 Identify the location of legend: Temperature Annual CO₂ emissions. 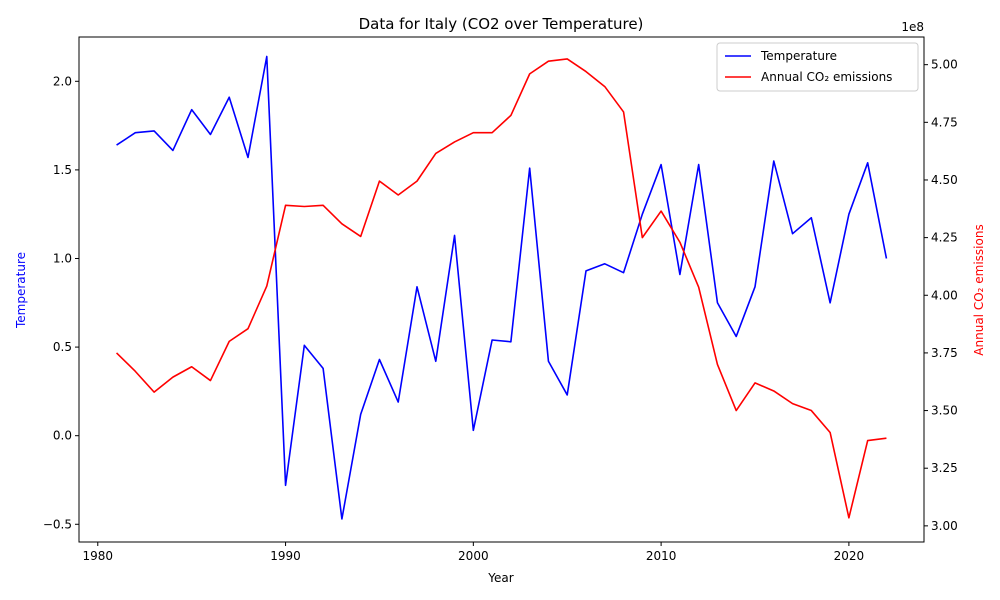
(817, 67).